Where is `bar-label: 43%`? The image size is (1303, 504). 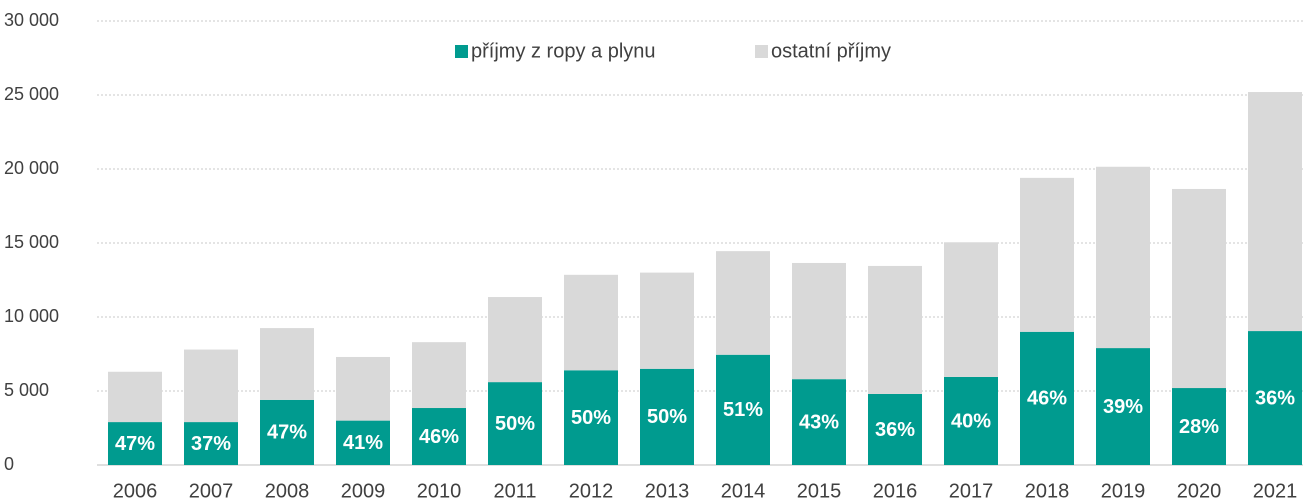 bar-label: 43% is located at coordinates (819, 422).